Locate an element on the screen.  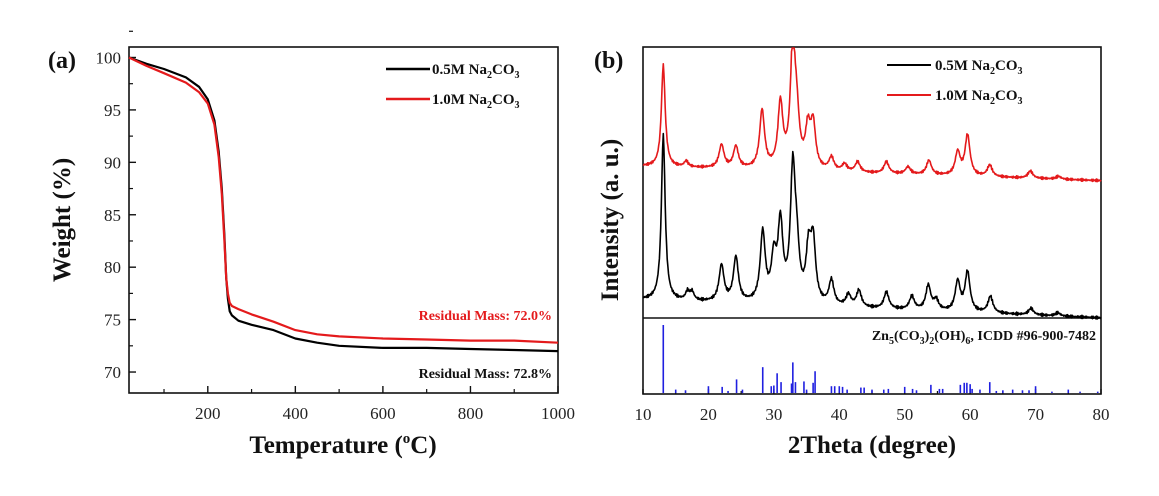
reference-sticks is located at coordinates (880, 359).